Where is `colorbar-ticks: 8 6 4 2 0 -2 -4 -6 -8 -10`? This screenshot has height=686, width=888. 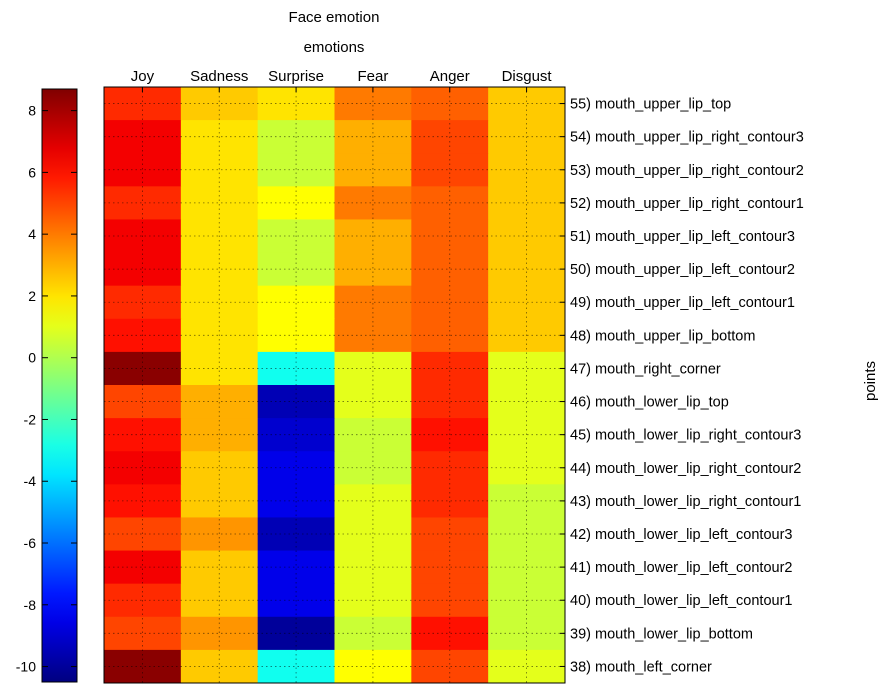
colorbar-ticks: 8 6 4 2 0 -2 -4 -6 -8 -10 is located at coordinates (46, 389).